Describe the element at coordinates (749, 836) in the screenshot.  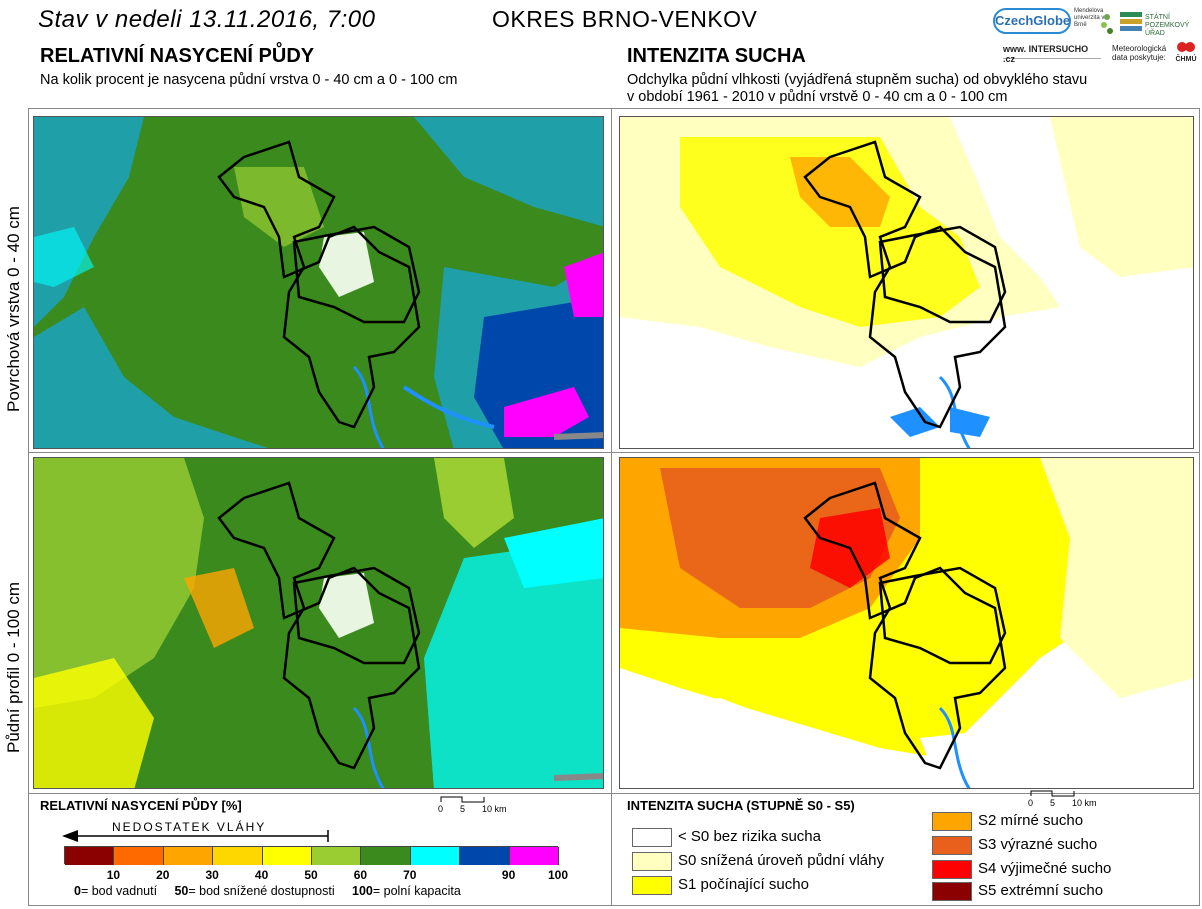
I see `drought-legend-label: < S0 bez rizika sucha` at that location.